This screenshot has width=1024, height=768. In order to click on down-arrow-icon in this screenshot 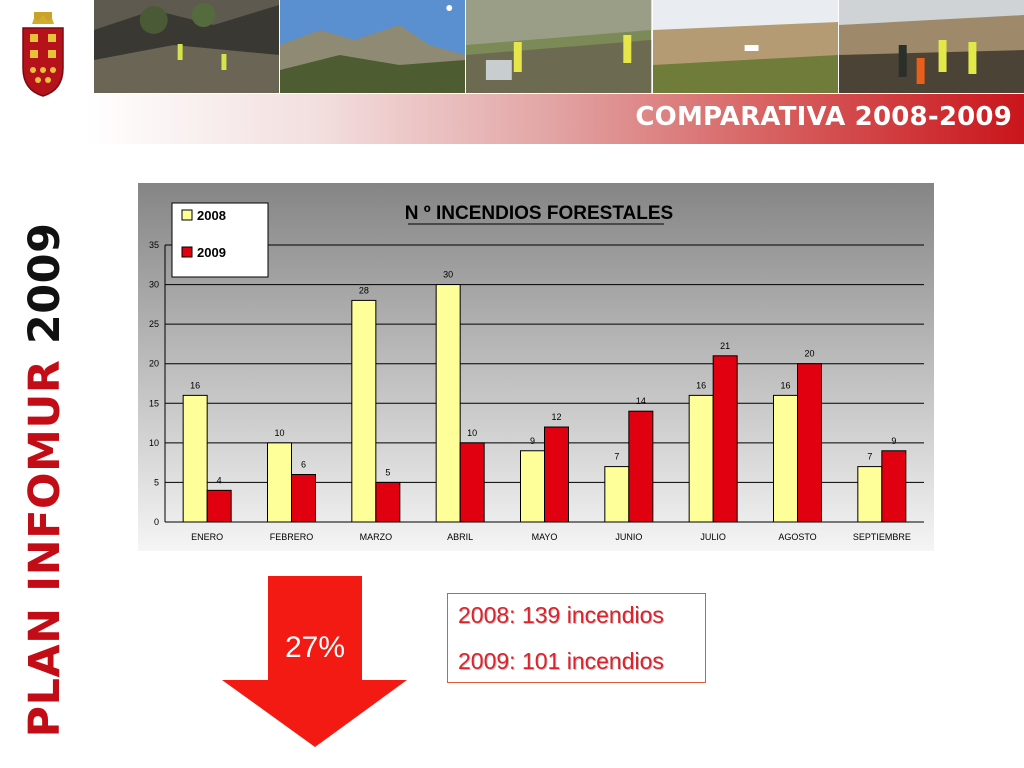, I will do `click(314, 661)`.